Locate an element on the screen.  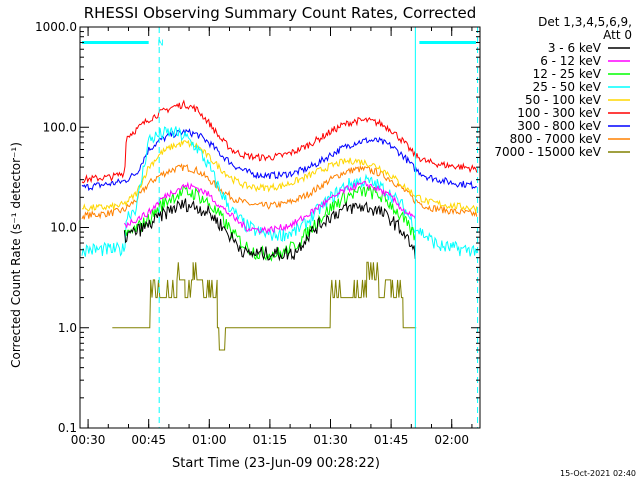
x-tick-label: 01:45 is located at coordinates (391, 440).